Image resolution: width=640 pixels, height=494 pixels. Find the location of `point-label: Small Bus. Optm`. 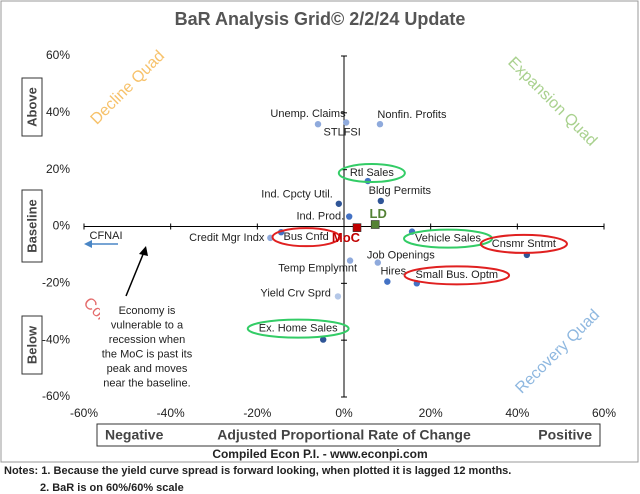

point-label: Small Bus. Optm is located at coordinates (457, 275).